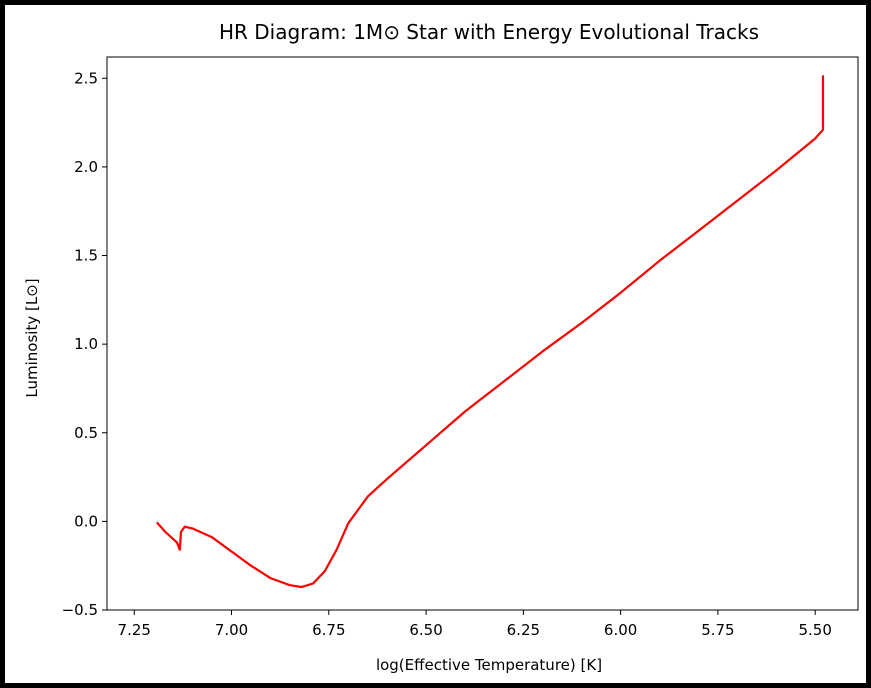  Describe the element at coordinates (425, 630) in the screenshot. I see `x-tick-label: 6.50` at that location.